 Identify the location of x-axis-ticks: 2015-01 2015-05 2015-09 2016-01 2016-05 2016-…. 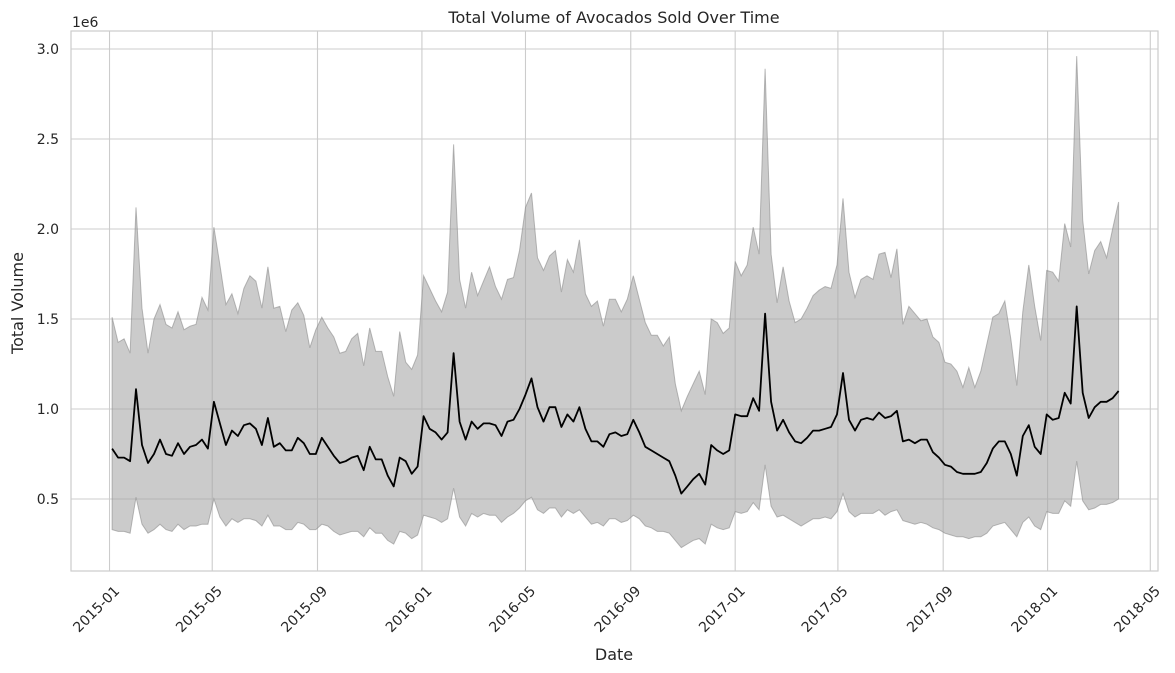
(616, 609).